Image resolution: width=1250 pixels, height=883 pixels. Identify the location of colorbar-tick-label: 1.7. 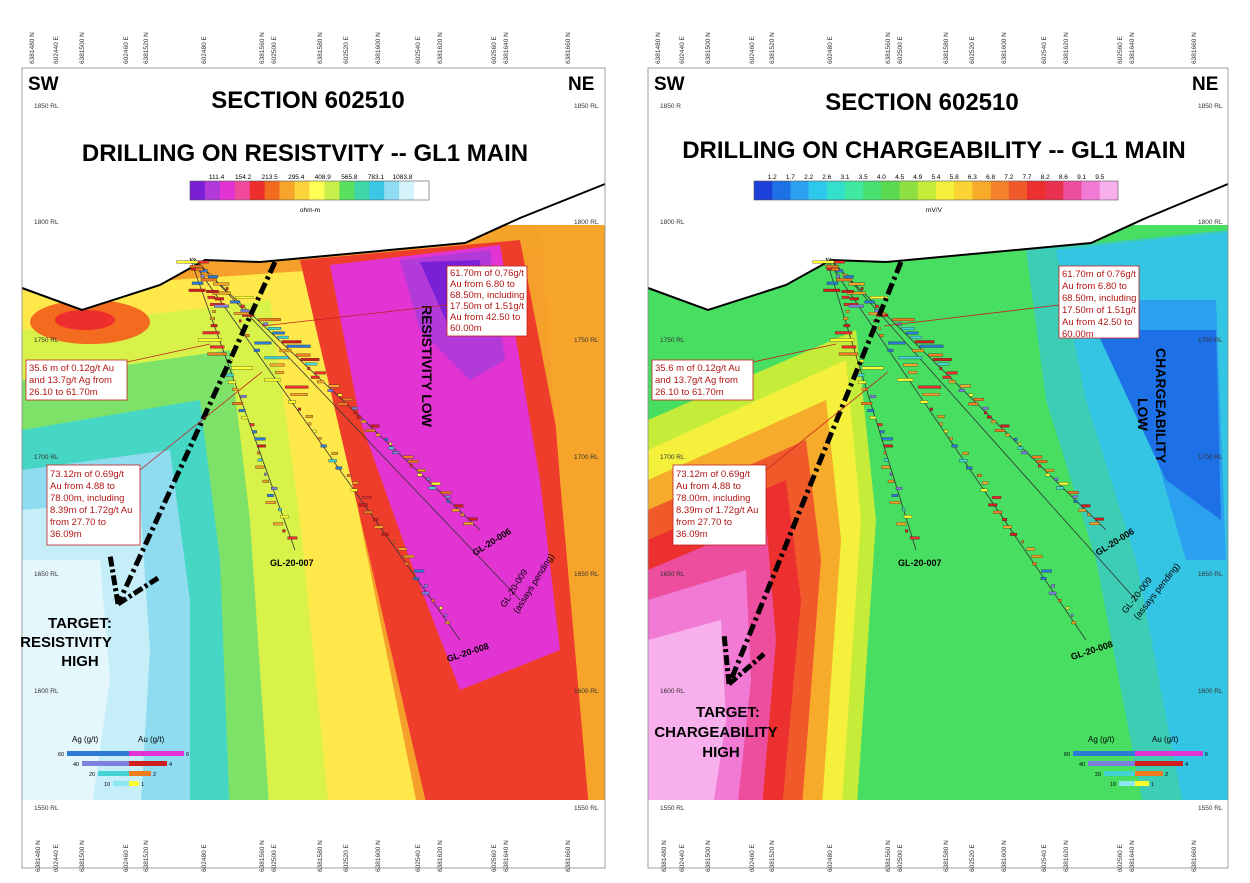
(790, 177).